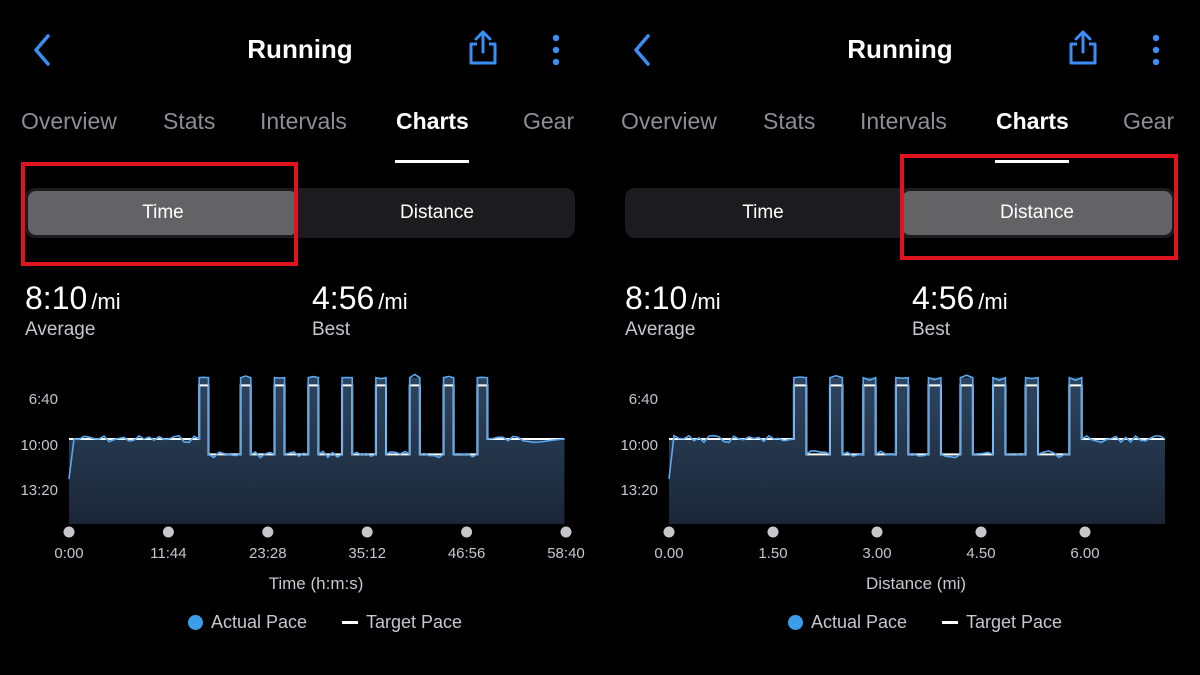  What do you see at coordinates (916, 583) in the screenshot?
I see `x-axis-label: Distance (mi)` at bounding box center [916, 583].